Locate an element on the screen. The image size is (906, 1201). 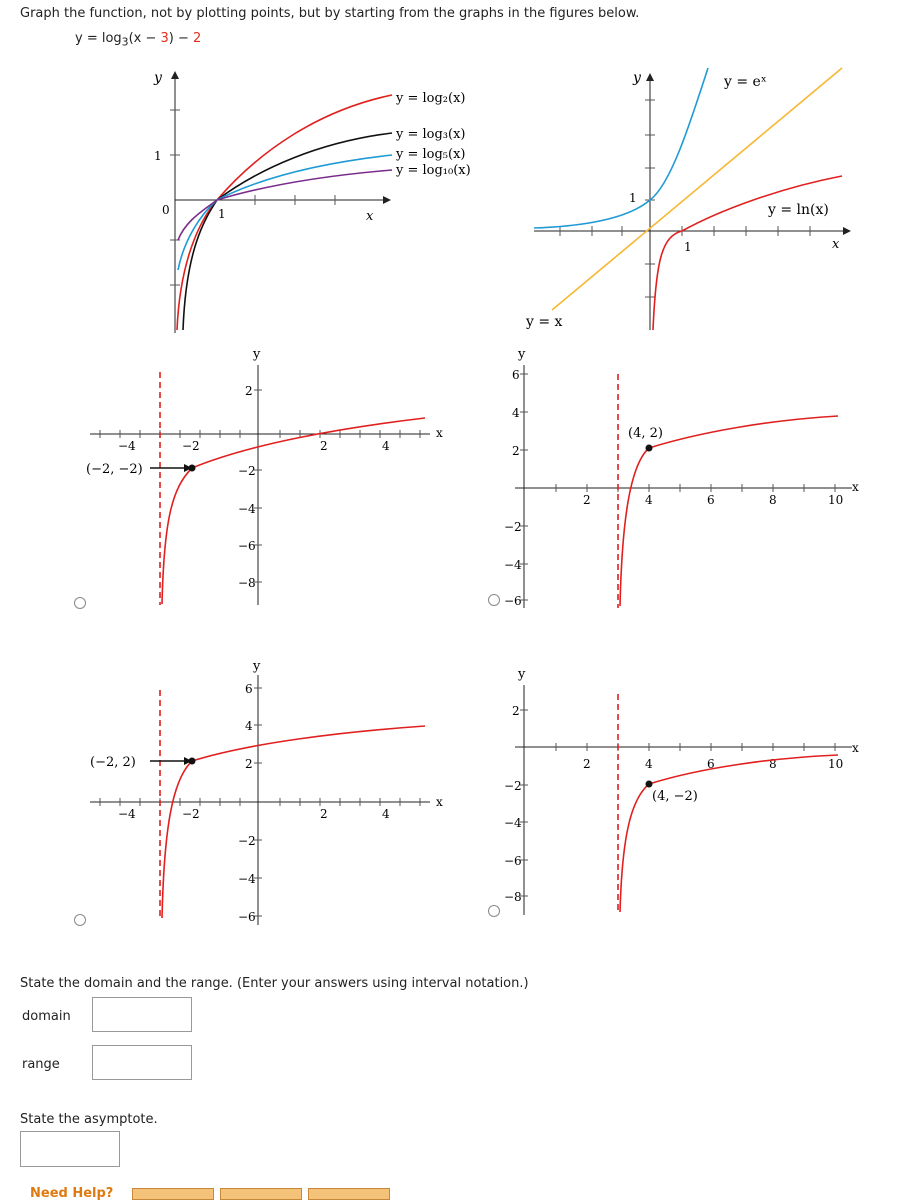
svg-text: 0 is located at coordinates (166, 210).